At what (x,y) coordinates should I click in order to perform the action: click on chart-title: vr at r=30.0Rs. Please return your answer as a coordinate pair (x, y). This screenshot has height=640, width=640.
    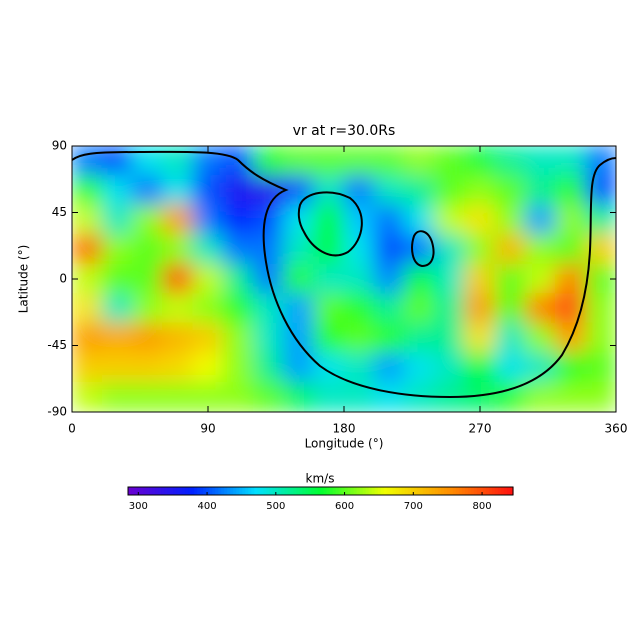
    Looking at the image, I should click on (344, 131).